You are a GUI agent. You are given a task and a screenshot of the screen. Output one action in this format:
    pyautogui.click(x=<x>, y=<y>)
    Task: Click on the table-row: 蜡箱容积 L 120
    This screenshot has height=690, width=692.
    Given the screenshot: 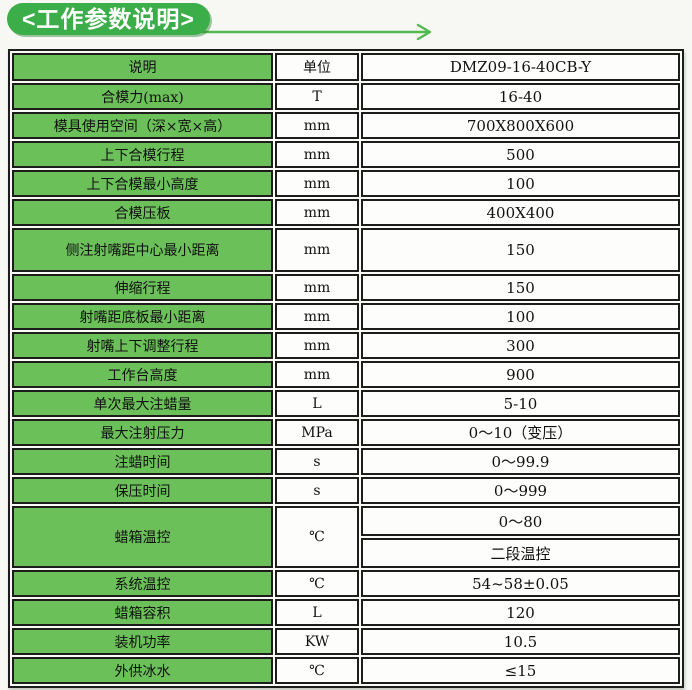 What is the action you would take?
    pyautogui.click(x=346, y=612)
    